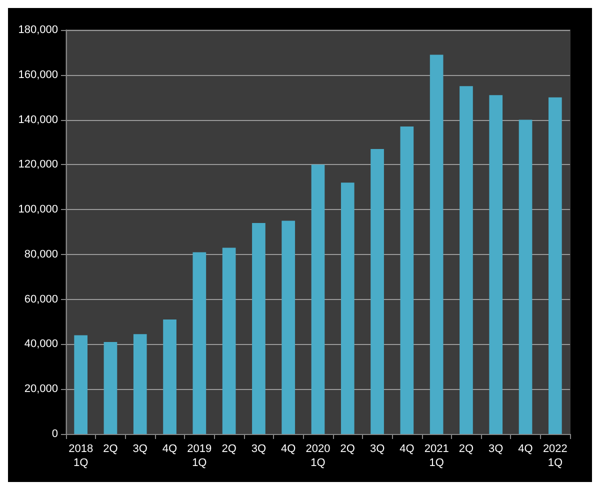  What do you see at coordinates (55, 434) in the screenshot?
I see `y-tick-label: 0` at bounding box center [55, 434].